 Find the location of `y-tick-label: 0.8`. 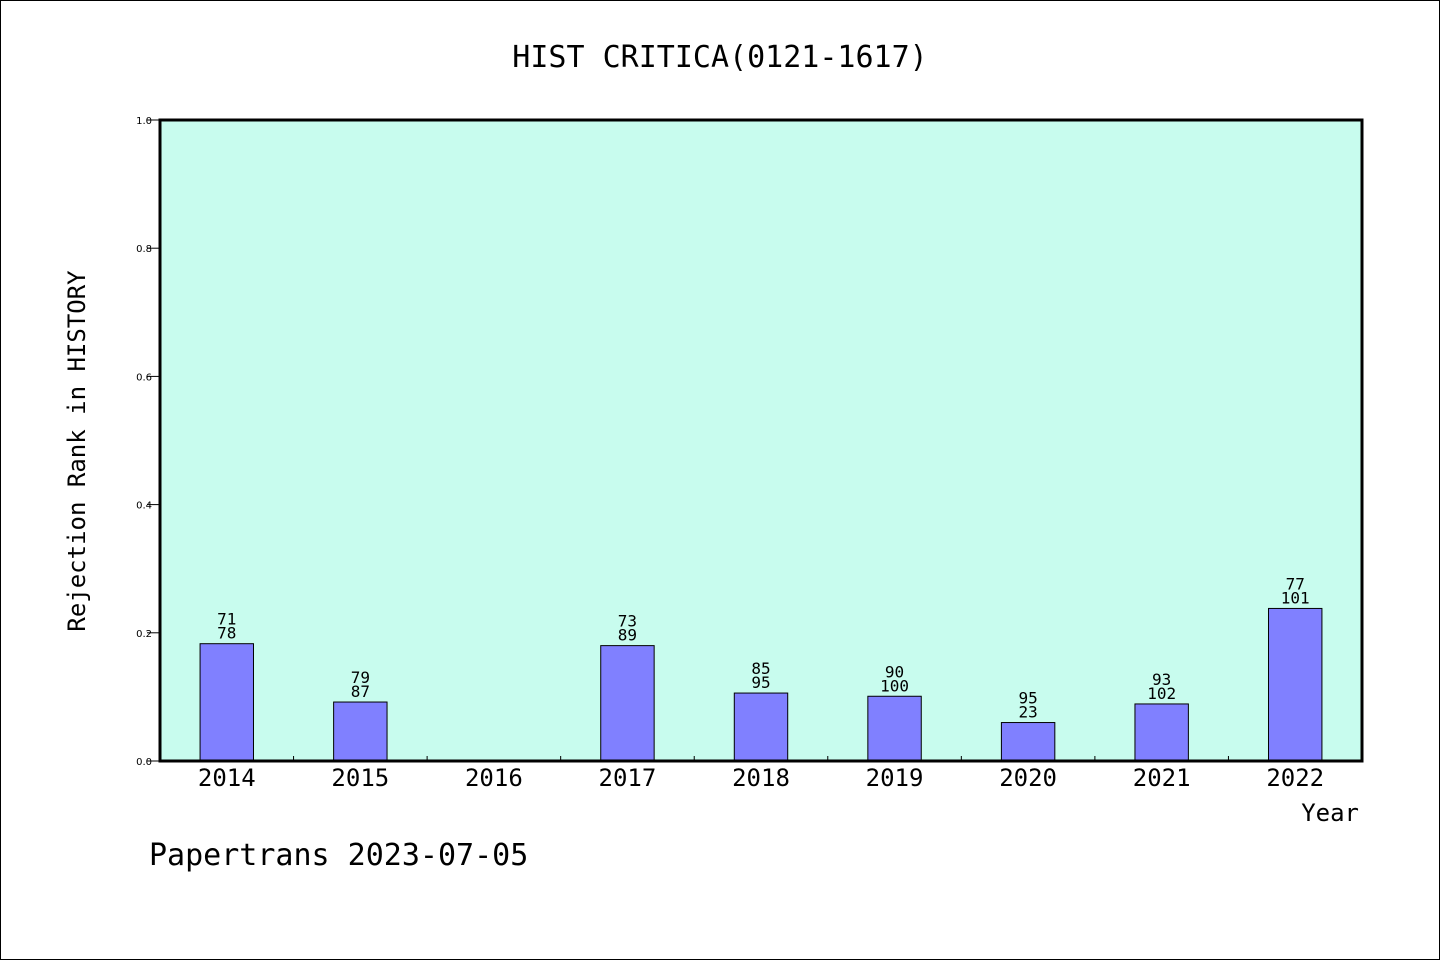

y-tick-label: 0.8 is located at coordinates (144, 249).